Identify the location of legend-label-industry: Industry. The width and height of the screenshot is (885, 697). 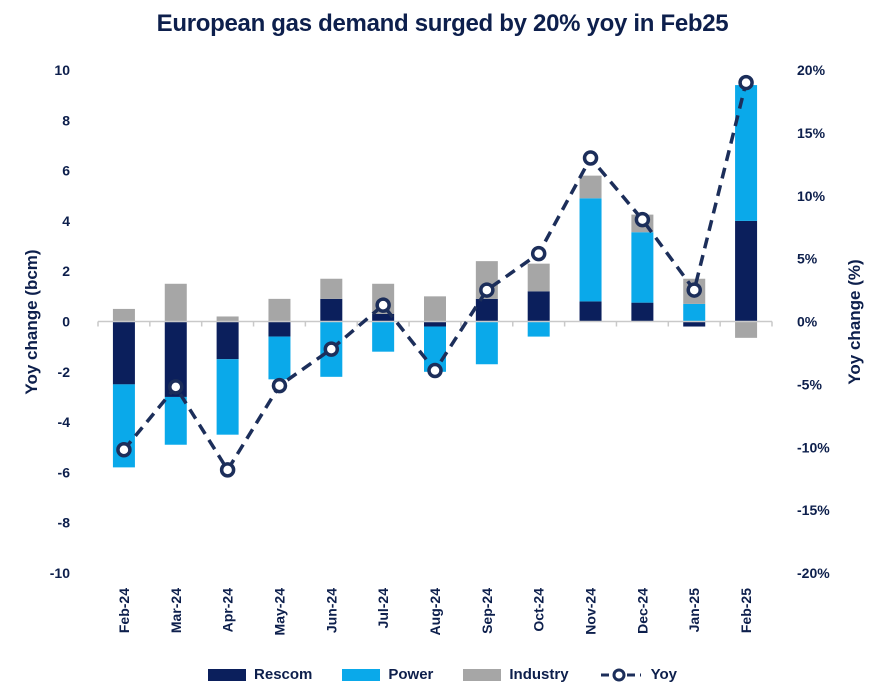
(539, 674).